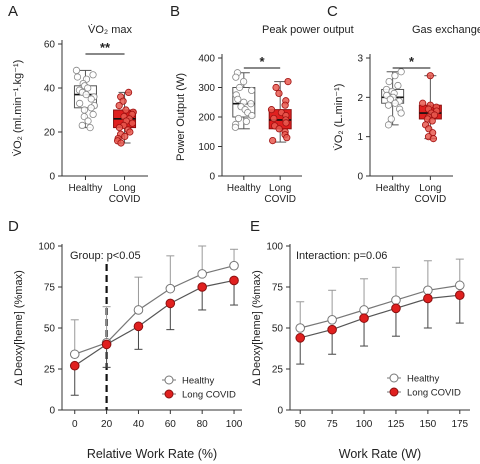  What do you see at coordinates (107, 424) in the screenshot?
I see `x-tick-label: 20` at bounding box center [107, 424].